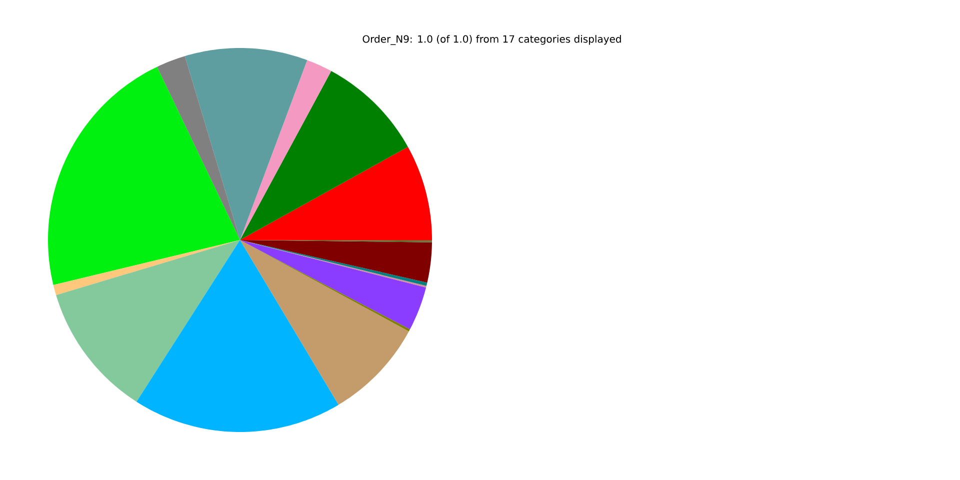 The image size is (960, 480). I want to click on text: Order_N9: 1.0 (of 1.0) from 17 categories displayed, so click(491, 40).